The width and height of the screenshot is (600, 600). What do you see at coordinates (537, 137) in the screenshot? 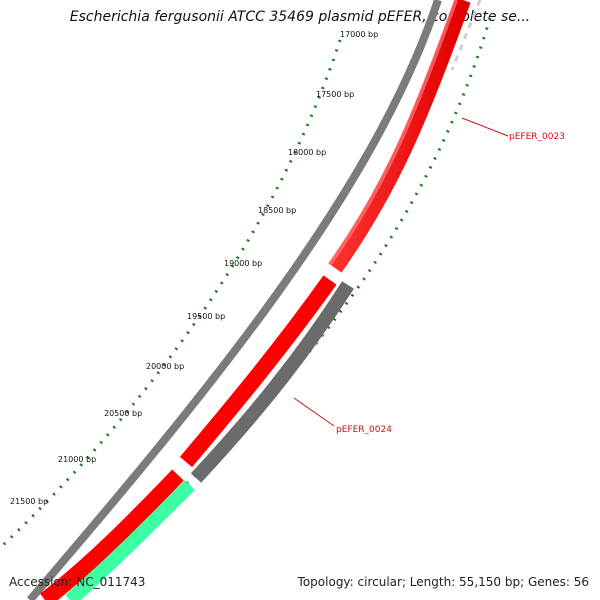
I see `gene-label-pEFER_0023: pEFER_0023` at bounding box center [537, 137].